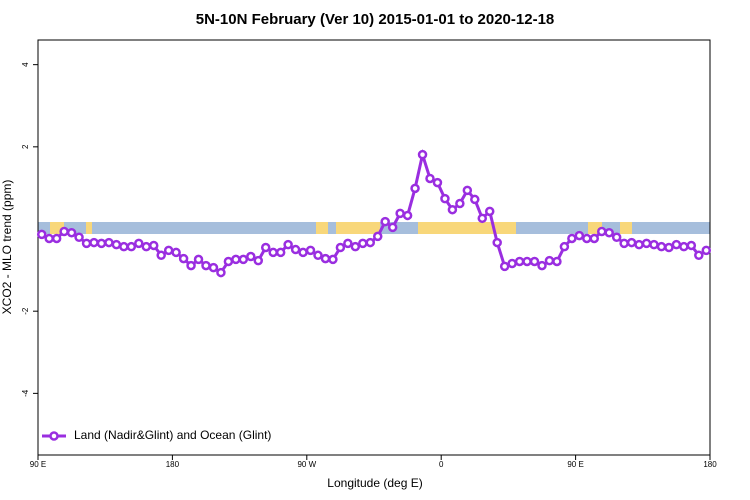 The height and width of the screenshot is (500, 750). What do you see at coordinates (172, 435) in the screenshot?
I see `legend-label: Land (Nadir&Glint) and Ocean (Glint)` at bounding box center [172, 435].